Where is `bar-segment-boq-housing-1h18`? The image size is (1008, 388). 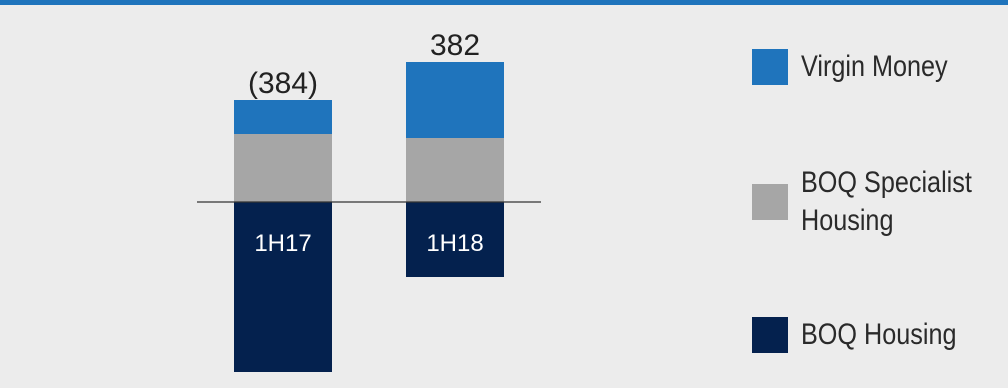
bar-segment-boq-housing-1h18 is located at coordinates (455, 239).